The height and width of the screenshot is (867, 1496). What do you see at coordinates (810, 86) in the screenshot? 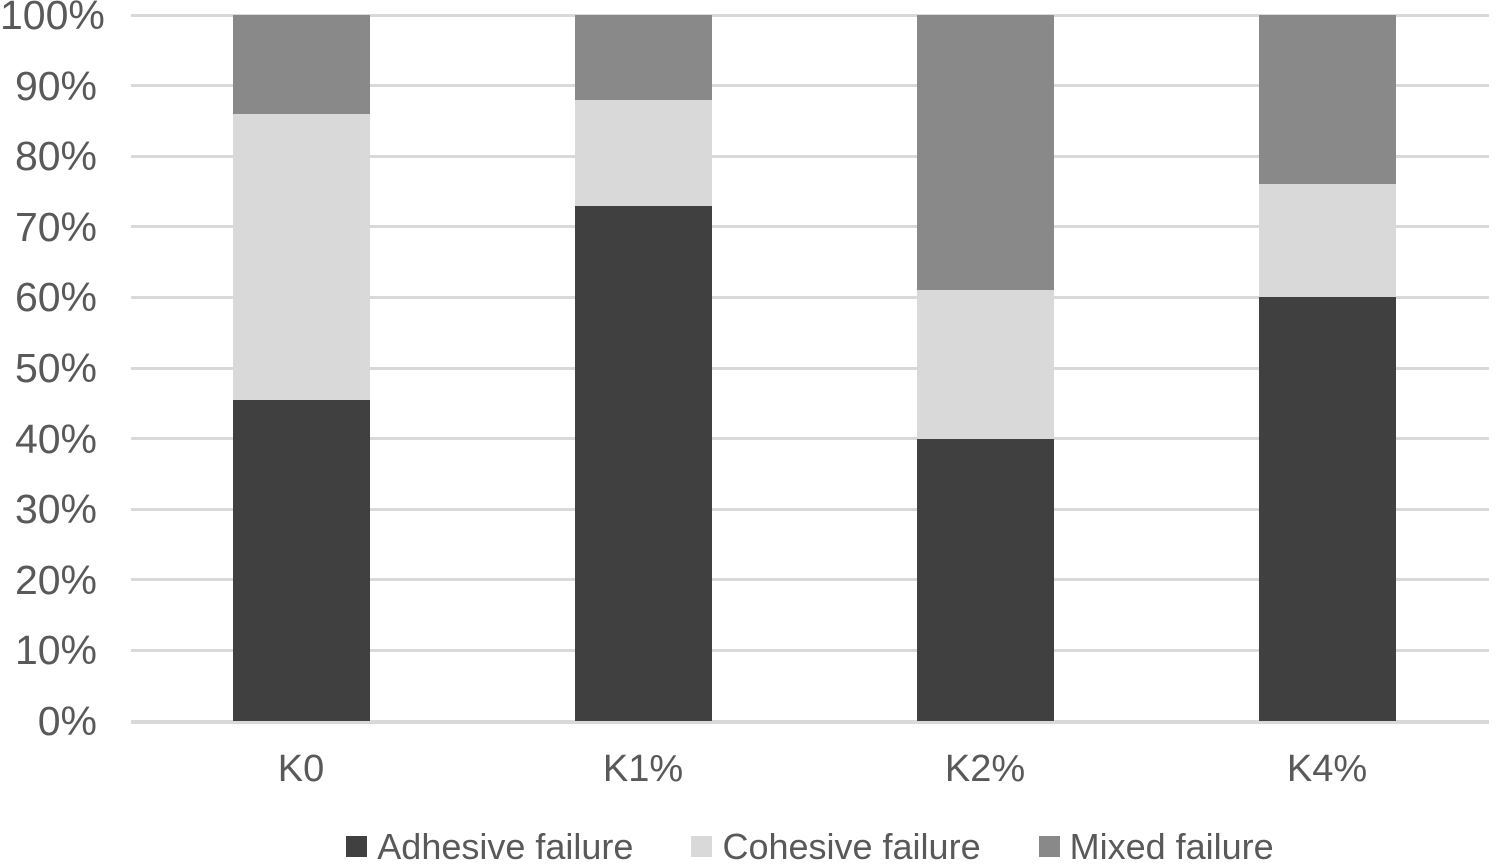
I see `gridline-90pct` at bounding box center [810, 86].